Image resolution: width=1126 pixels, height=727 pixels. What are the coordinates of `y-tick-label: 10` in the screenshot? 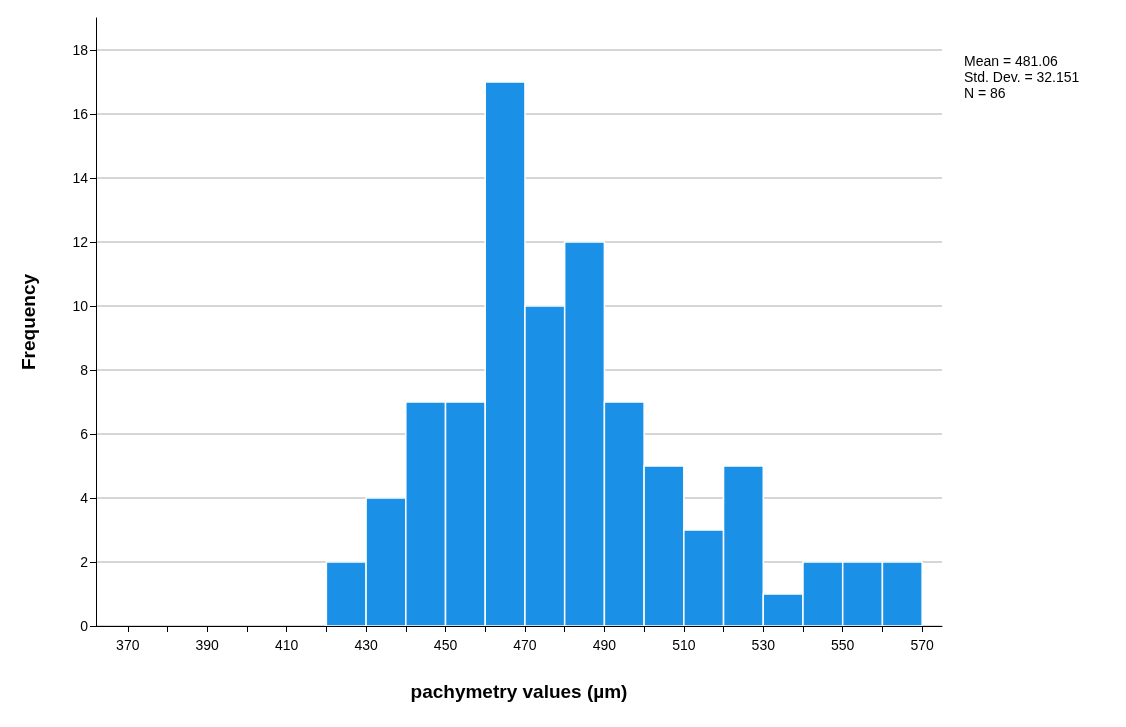 It's located at (80, 306).